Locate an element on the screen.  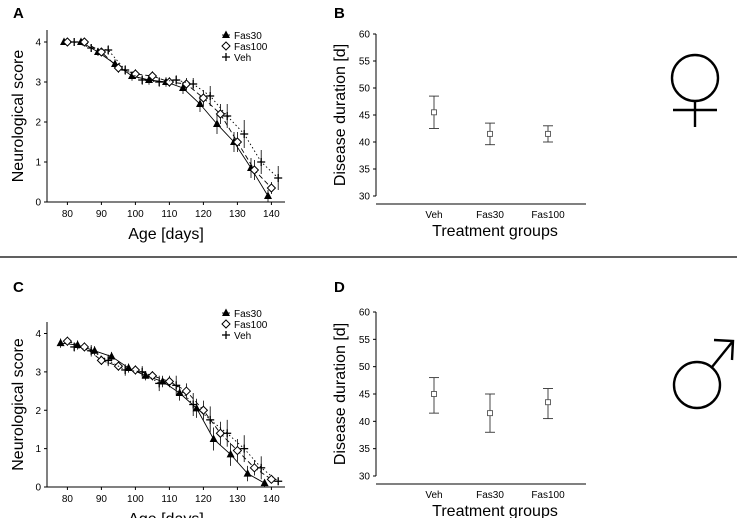
male-symbol-icon is located at coordinates (703, 374).